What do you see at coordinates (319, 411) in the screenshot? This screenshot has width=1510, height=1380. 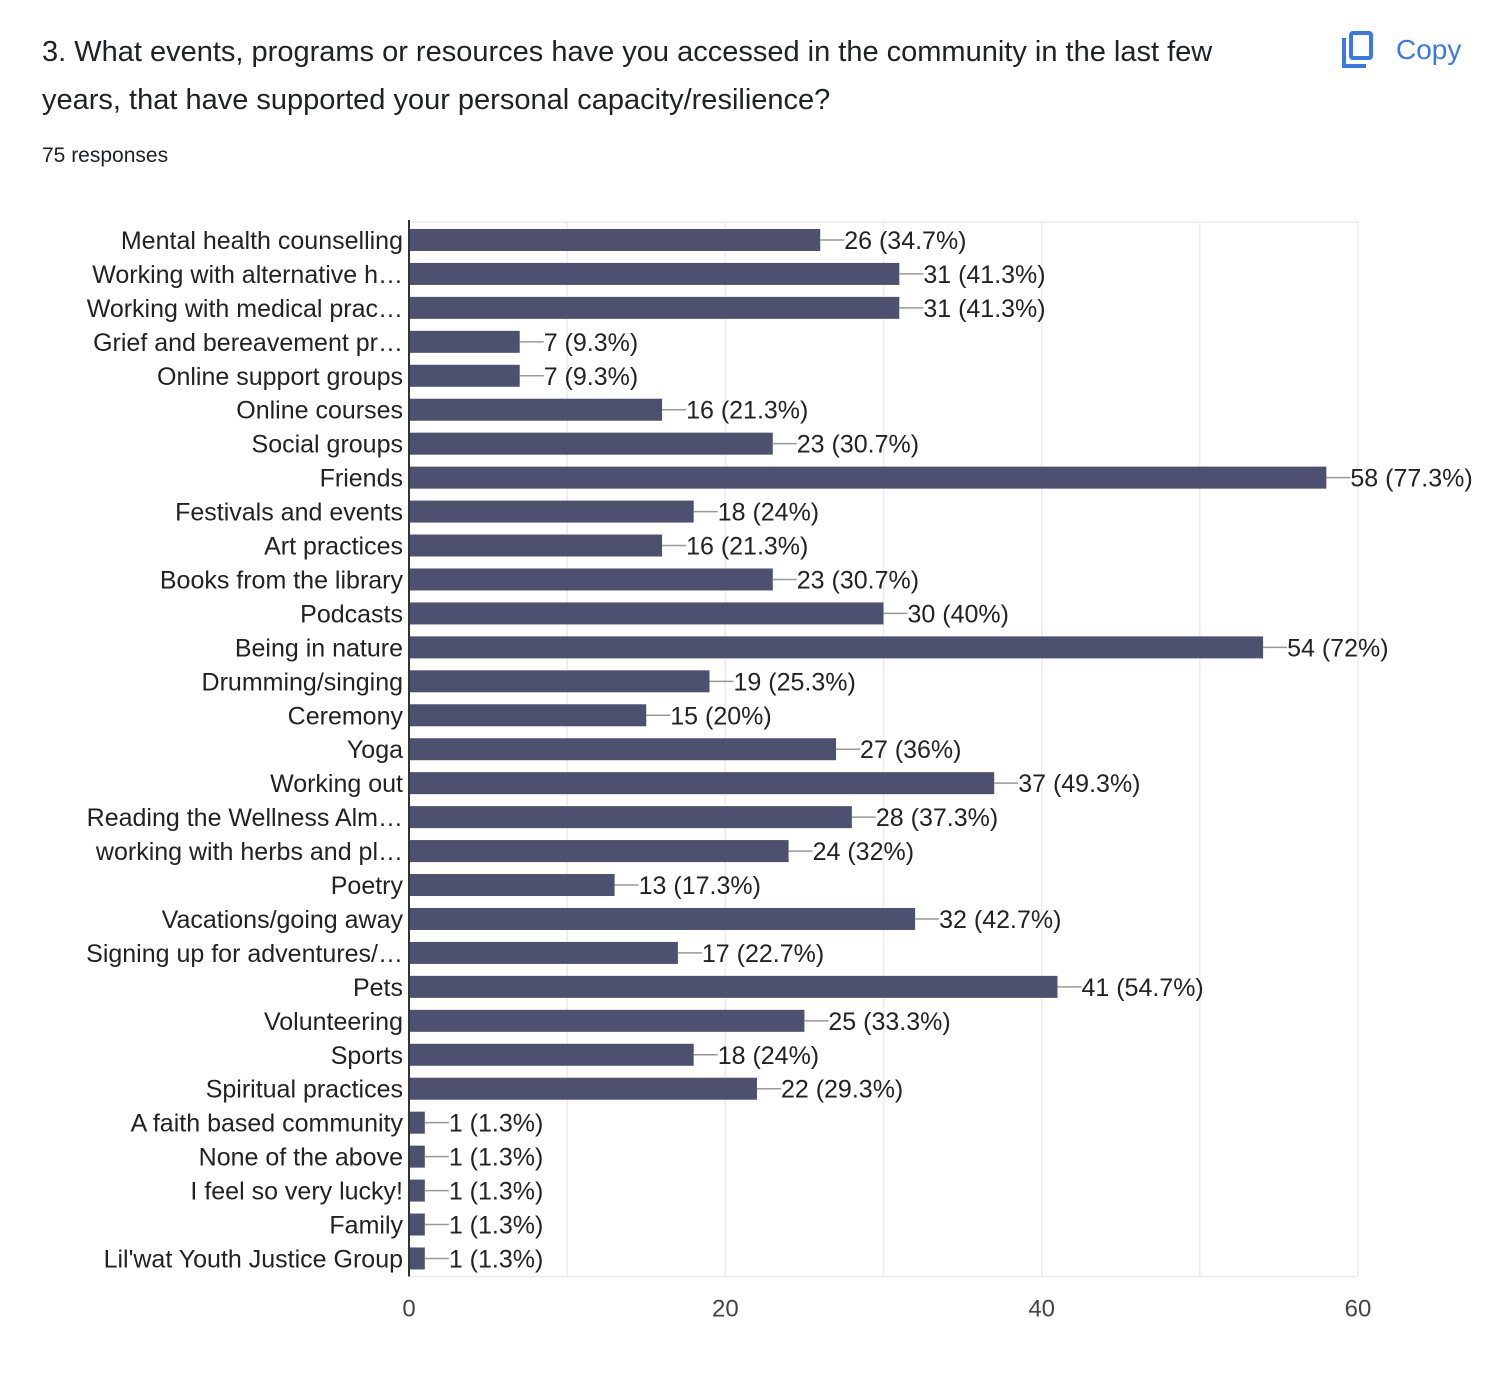 I see `category-label: Online courses` at bounding box center [319, 411].